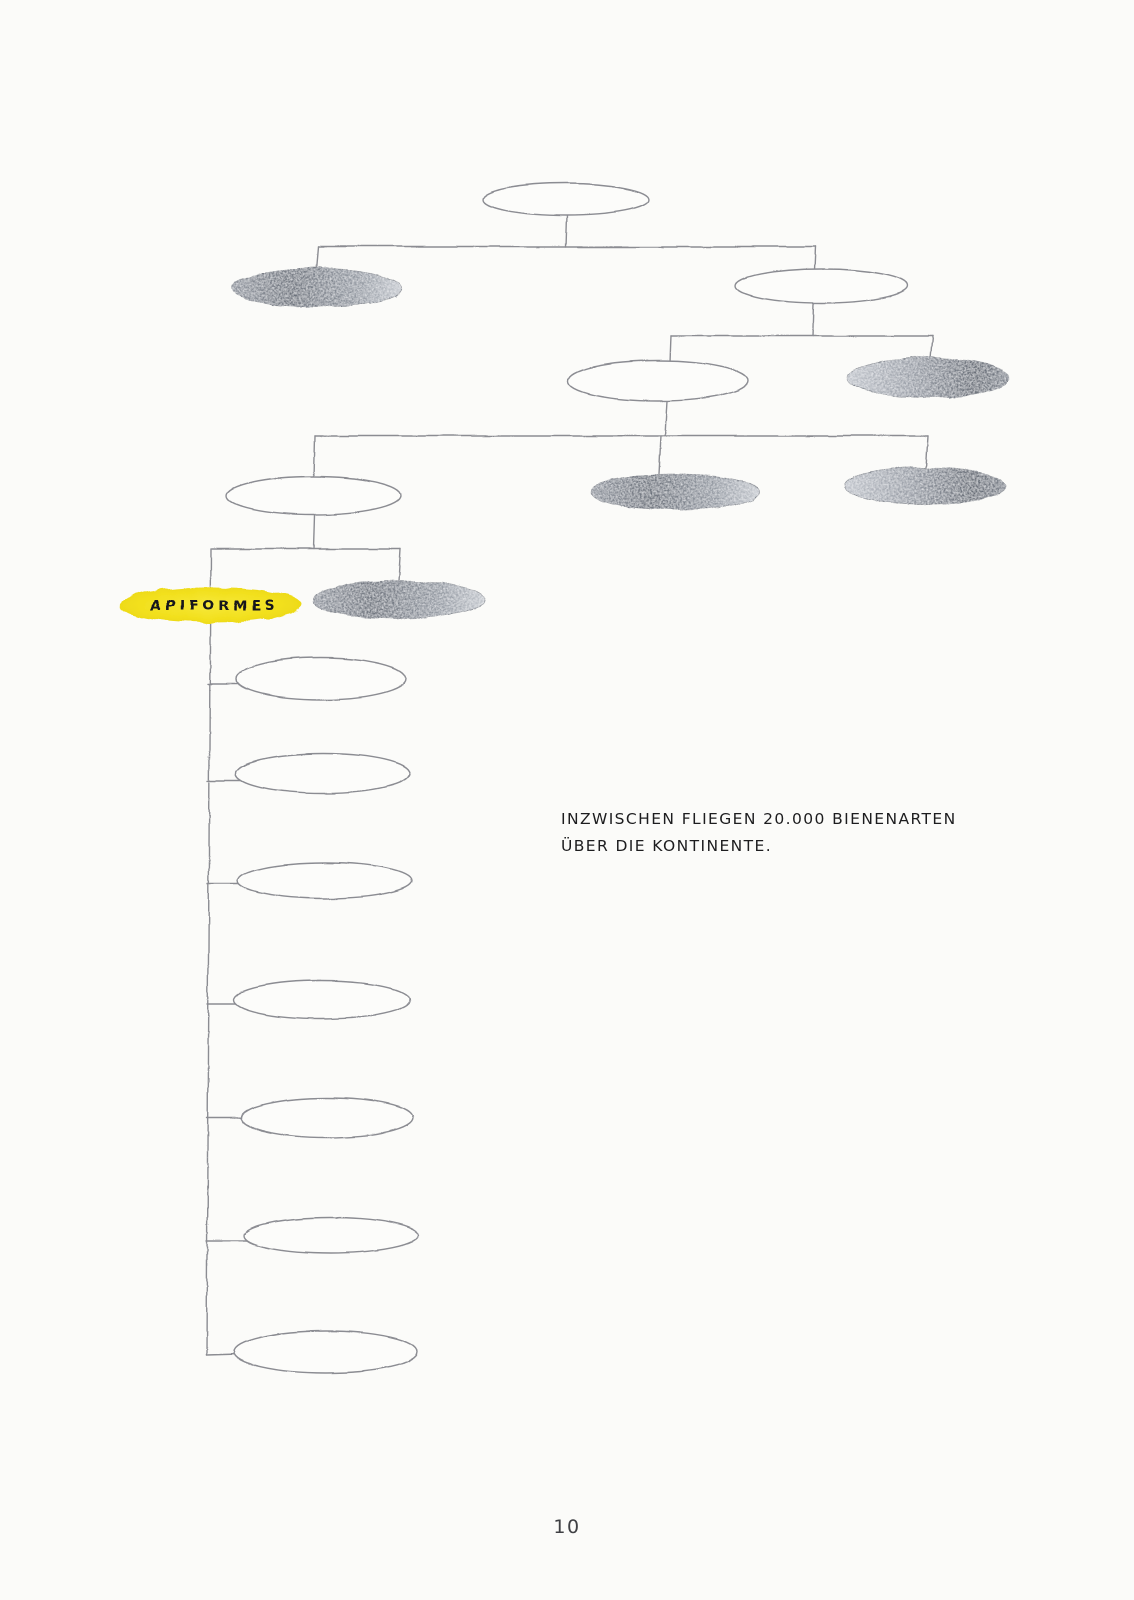  What do you see at coordinates (927, 376) in the screenshot?
I see `clade-2-right-node` at bounding box center [927, 376].